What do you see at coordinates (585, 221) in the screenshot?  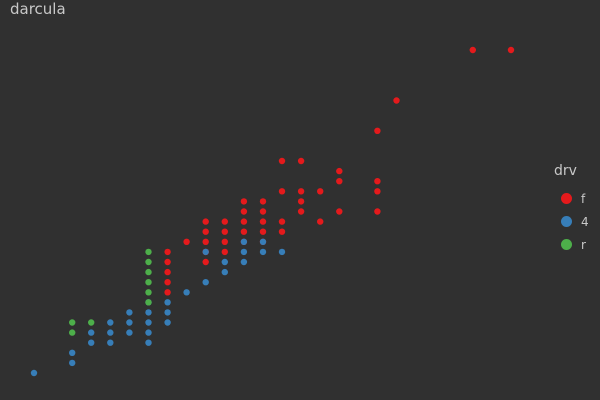 I see `legend-label-4: 4` at bounding box center [585, 221].